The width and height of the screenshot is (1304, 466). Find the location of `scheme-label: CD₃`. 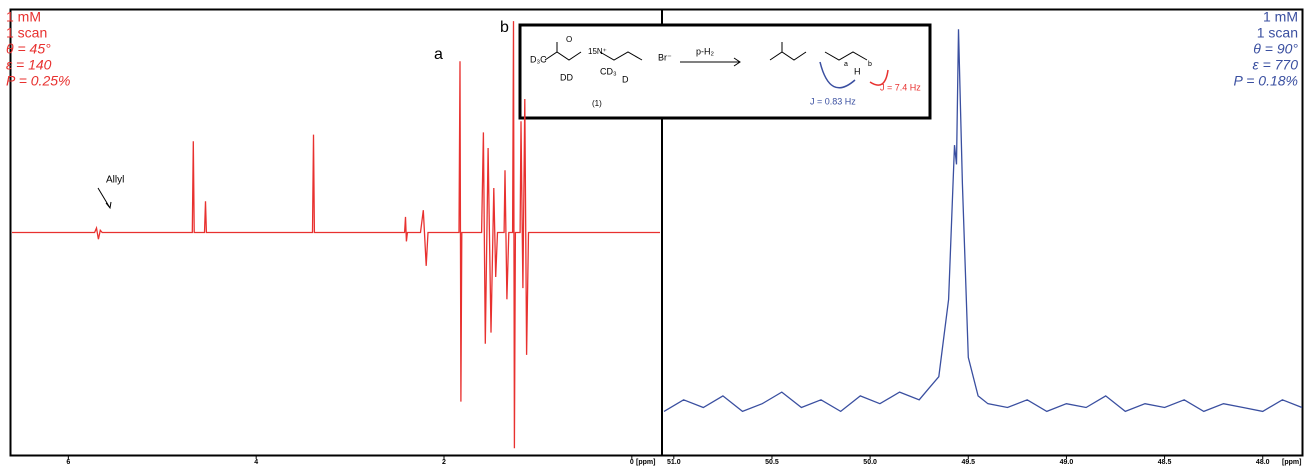

scheme-label: CD₃ is located at coordinates (608, 71).